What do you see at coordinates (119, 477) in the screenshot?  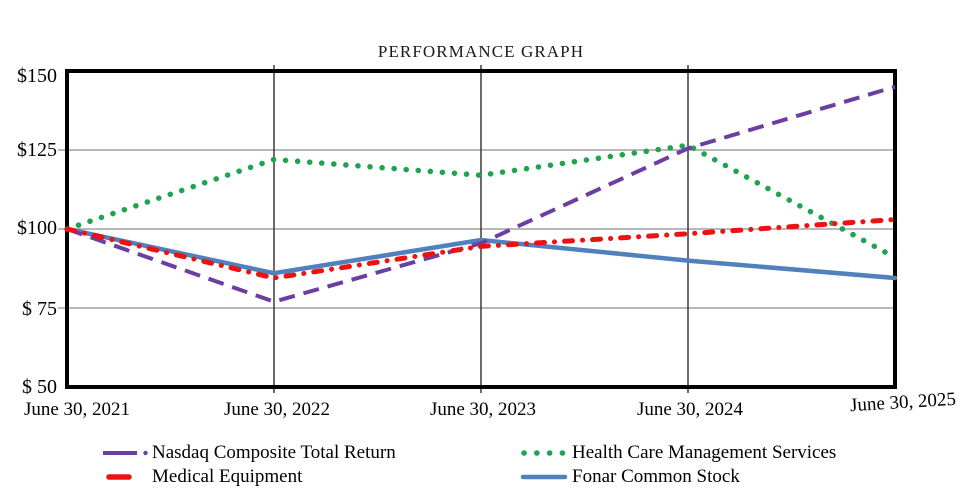 I see `legend-marker-medical-dash-icon` at bounding box center [119, 477].